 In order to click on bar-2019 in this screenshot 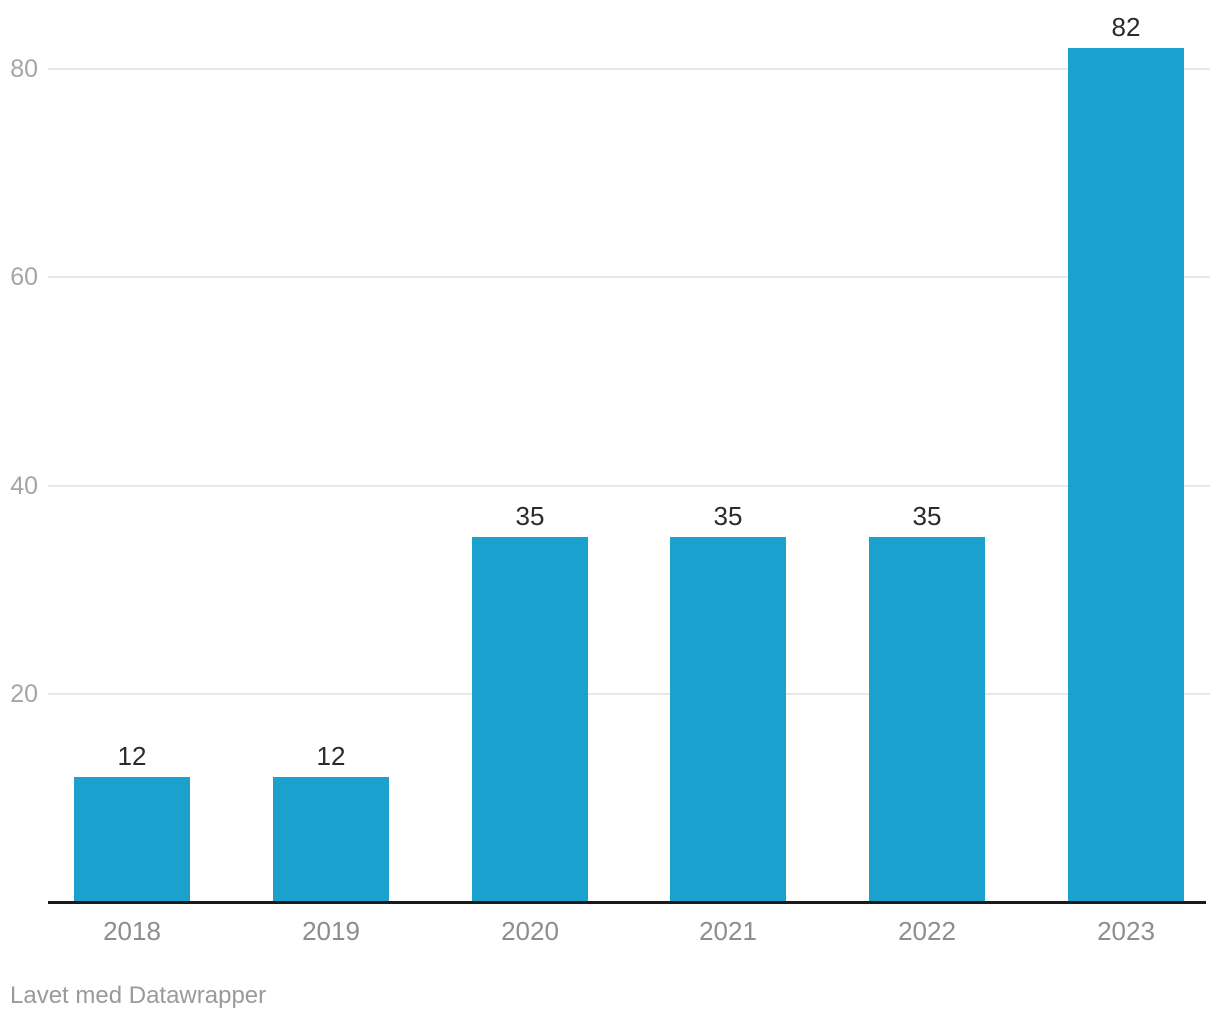, I will do `click(331, 839)`.